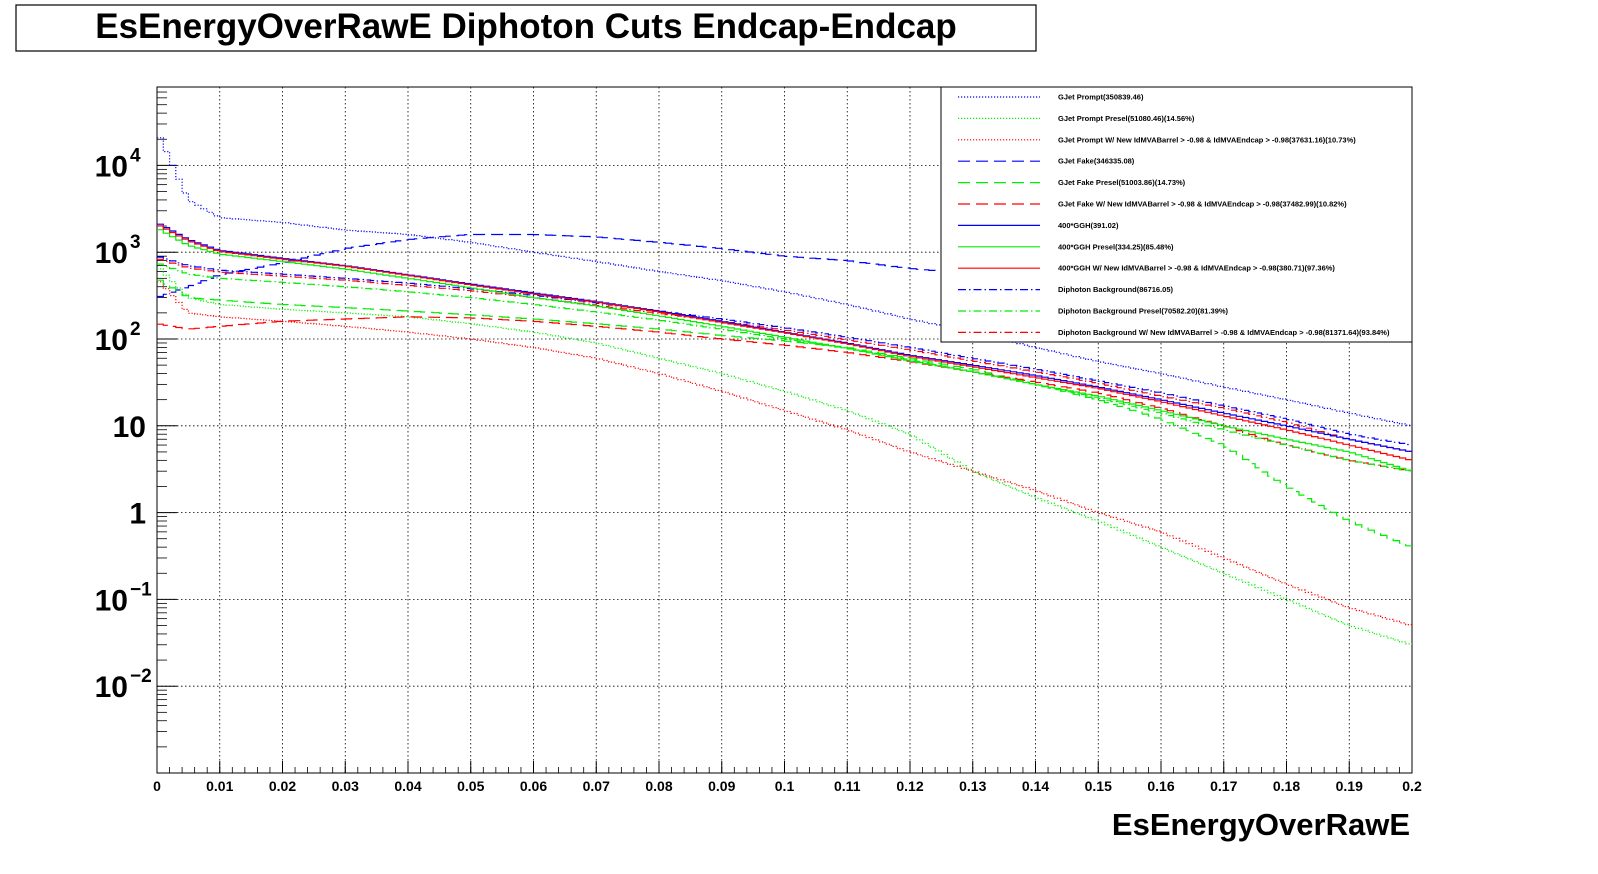 The image size is (1598, 874). Describe the element at coordinates (345, 786) in the screenshot. I see `x-tick-label: 0.03` at that location.